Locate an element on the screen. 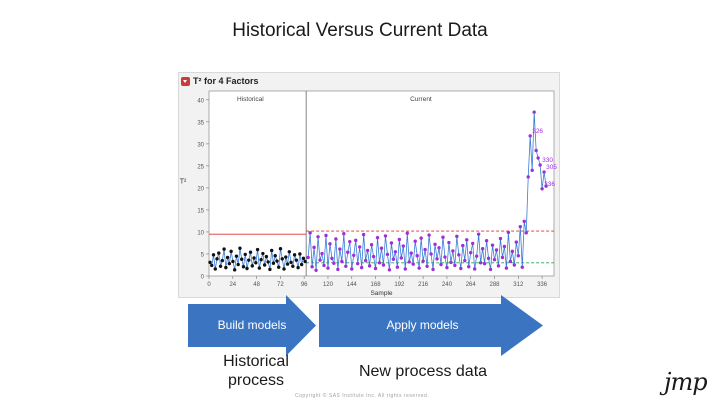  y-axis-label: T² is located at coordinates (183, 182).